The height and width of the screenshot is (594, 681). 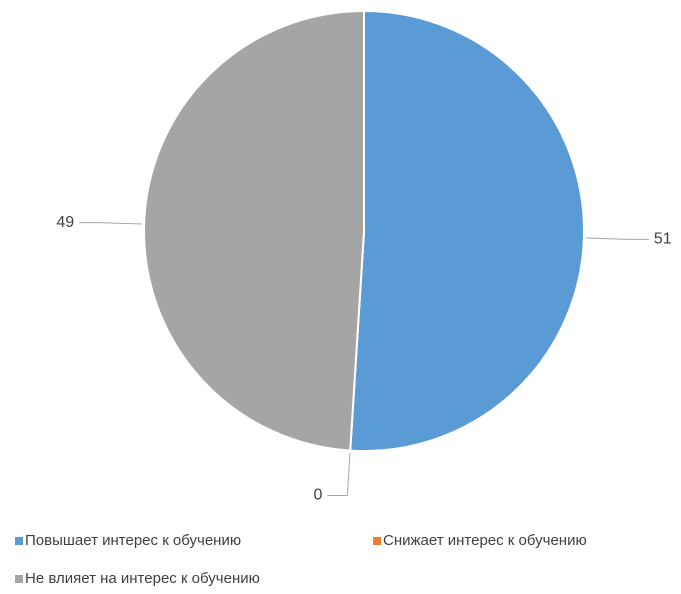 What do you see at coordinates (133, 540) in the screenshot?
I see `legend-label: Повышает интерес к обучению` at bounding box center [133, 540].